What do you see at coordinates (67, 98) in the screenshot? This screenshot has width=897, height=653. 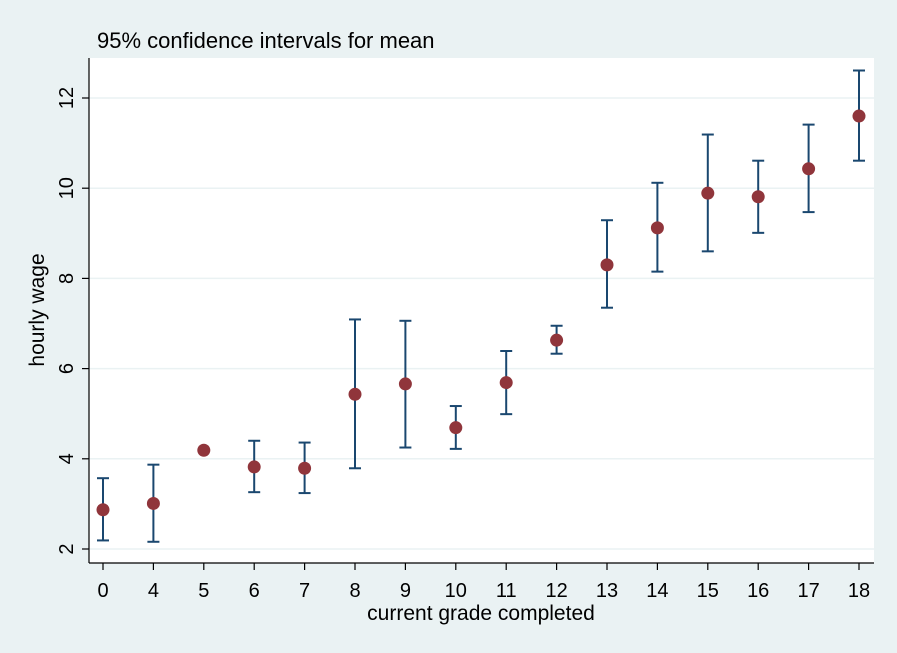 I see `y-tick-label: 12` at bounding box center [67, 98].